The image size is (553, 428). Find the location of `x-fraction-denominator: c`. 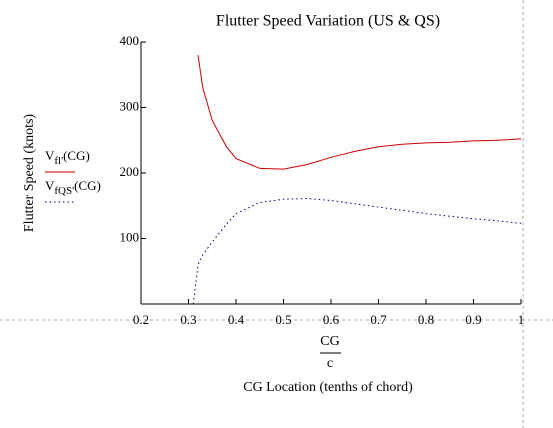

x-fraction-denominator: c is located at coordinates (330, 363).